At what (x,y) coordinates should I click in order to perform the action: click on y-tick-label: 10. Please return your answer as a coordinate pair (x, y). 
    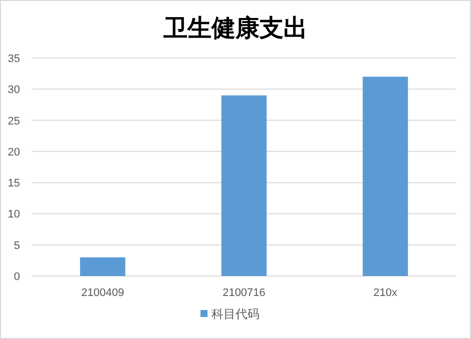
    Looking at the image, I should click on (14, 214).